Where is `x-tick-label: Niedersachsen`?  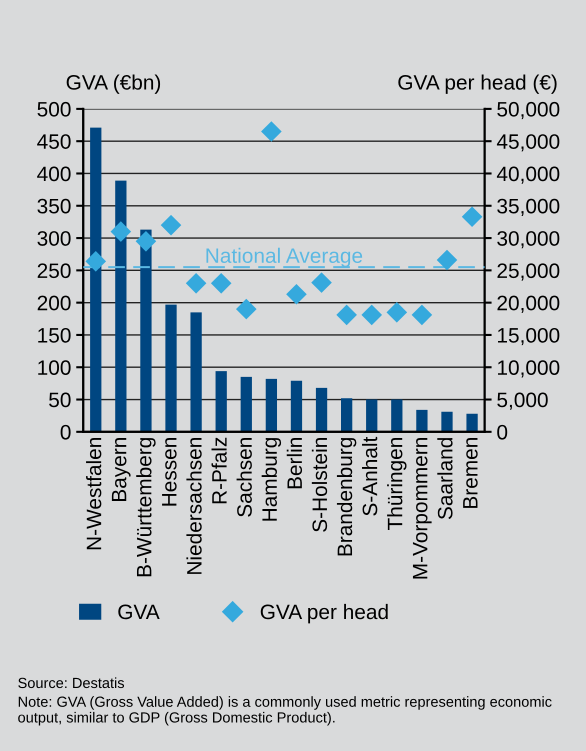
x-tick-label: Niedersachsen is located at coordinates (194, 506).